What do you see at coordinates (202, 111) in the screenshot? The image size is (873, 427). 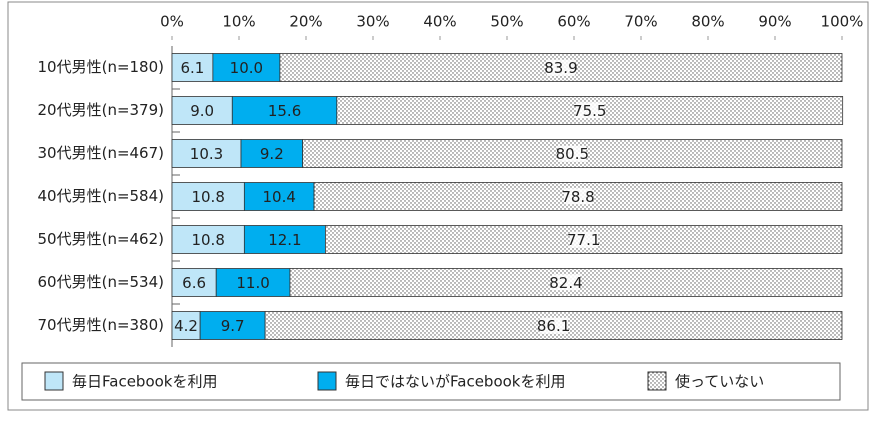 I see `data-label: 9.0` at bounding box center [202, 111].